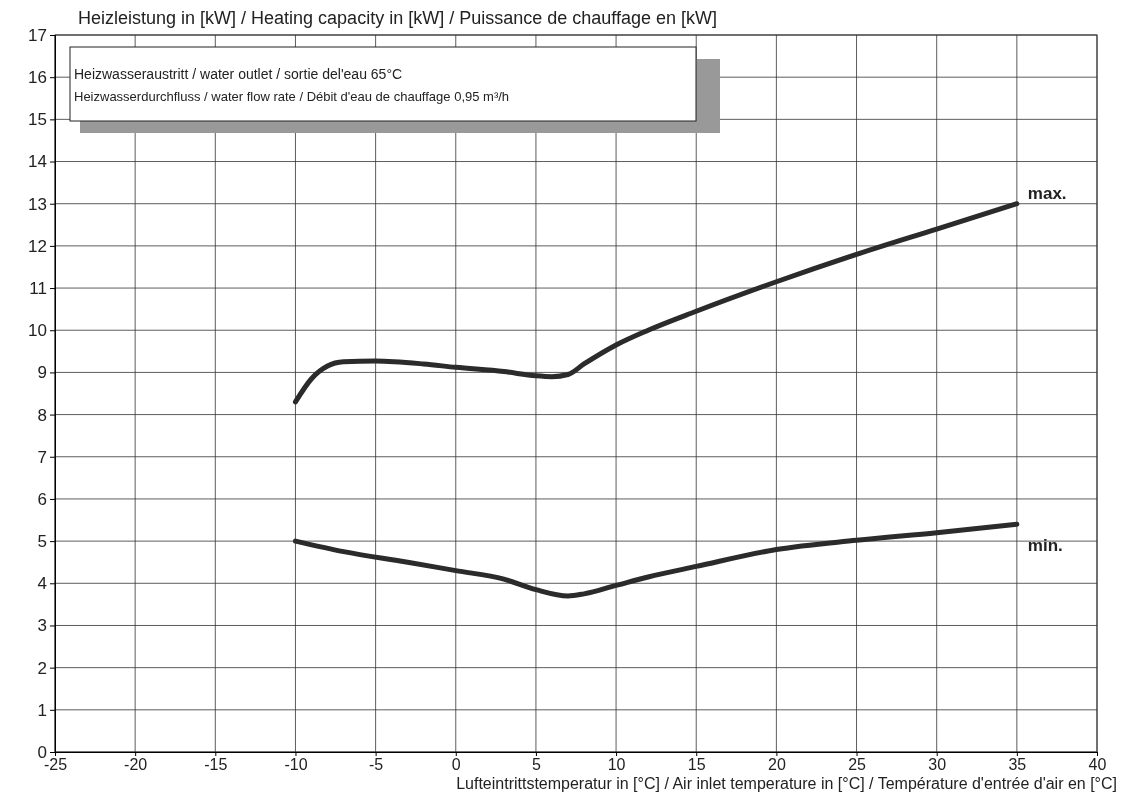 The image size is (1126, 794). What do you see at coordinates (37, 78) in the screenshot?
I see `y-tick-label: 16` at bounding box center [37, 78].